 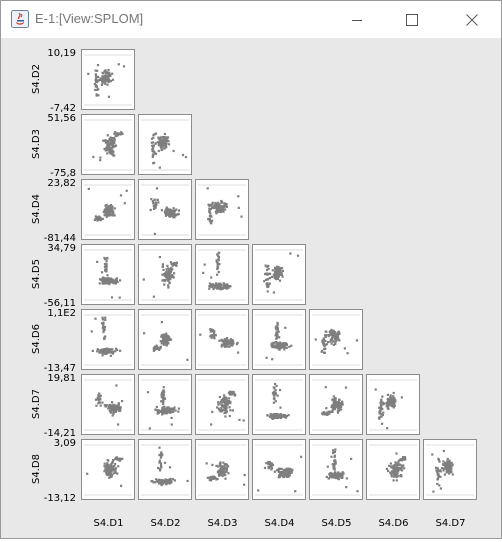 What do you see at coordinates (357, 19) in the screenshot?
I see `minimize-button` at bounding box center [357, 19].